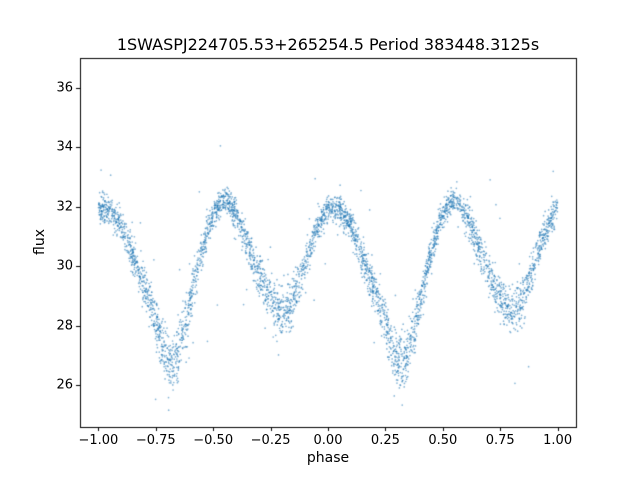 This screenshot has width=640, height=480. What do you see at coordinates (385, 440) in the screenshot?
I see `x-tick-label: 0.25` at bounding box center [385, 440].